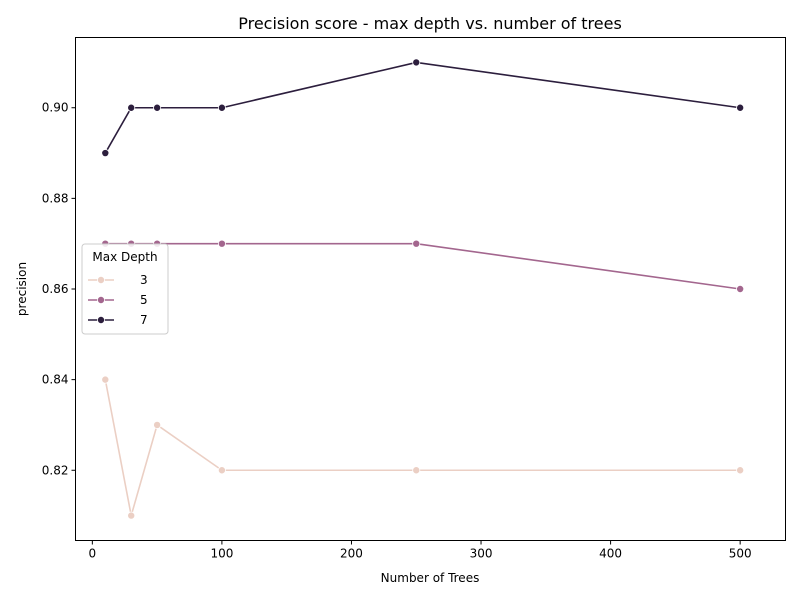 The width and height of the screenshot is (800, 604). What do you see at coordinates (124, 257) in the screenshot?
I see `legend-title: Max Depth` at bounding box center [124, 257].